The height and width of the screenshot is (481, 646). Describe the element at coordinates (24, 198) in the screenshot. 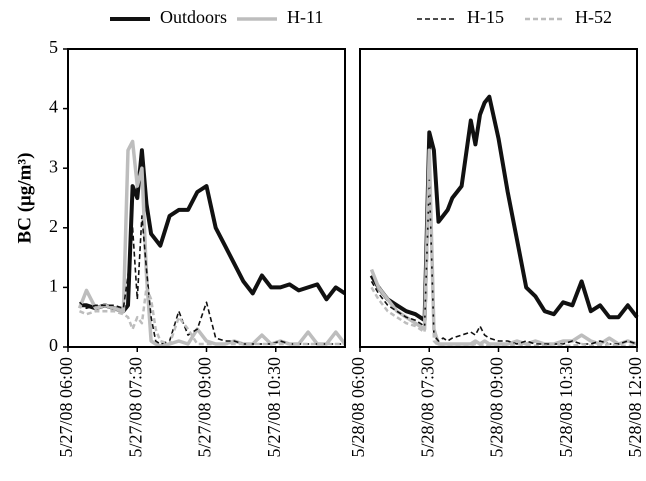

I see `y-axis-label: BC (μg/m³)` at that location.